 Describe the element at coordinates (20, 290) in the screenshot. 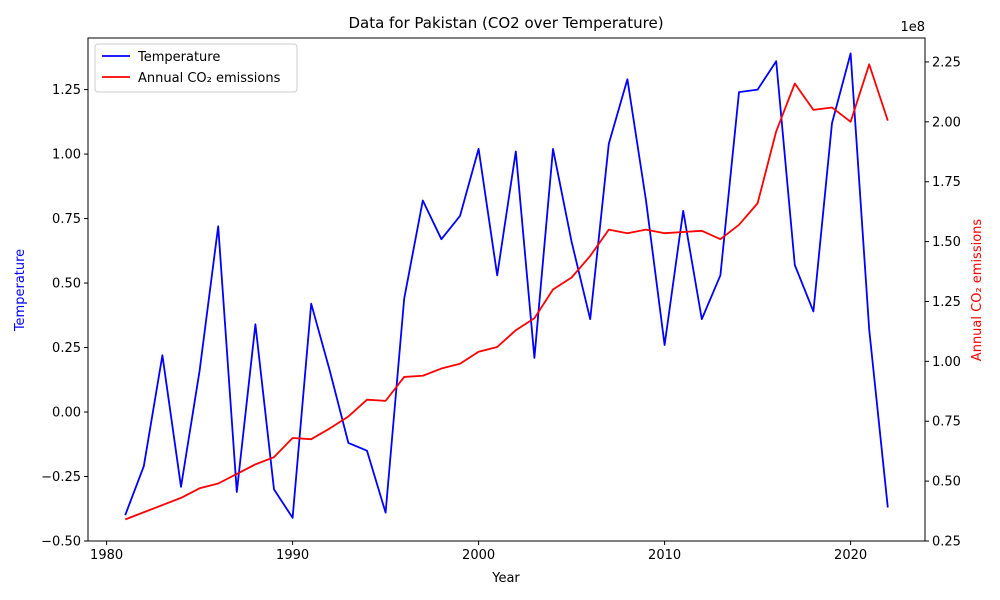

I see `y-left-axis-label: Temperature` at that location.